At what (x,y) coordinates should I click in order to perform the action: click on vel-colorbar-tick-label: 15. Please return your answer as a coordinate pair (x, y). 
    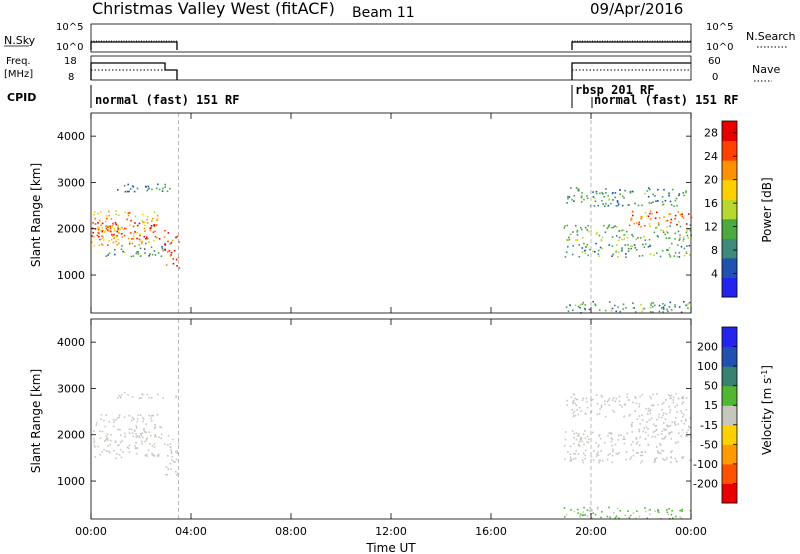
    Looking at the image, I should click on (711, 405).